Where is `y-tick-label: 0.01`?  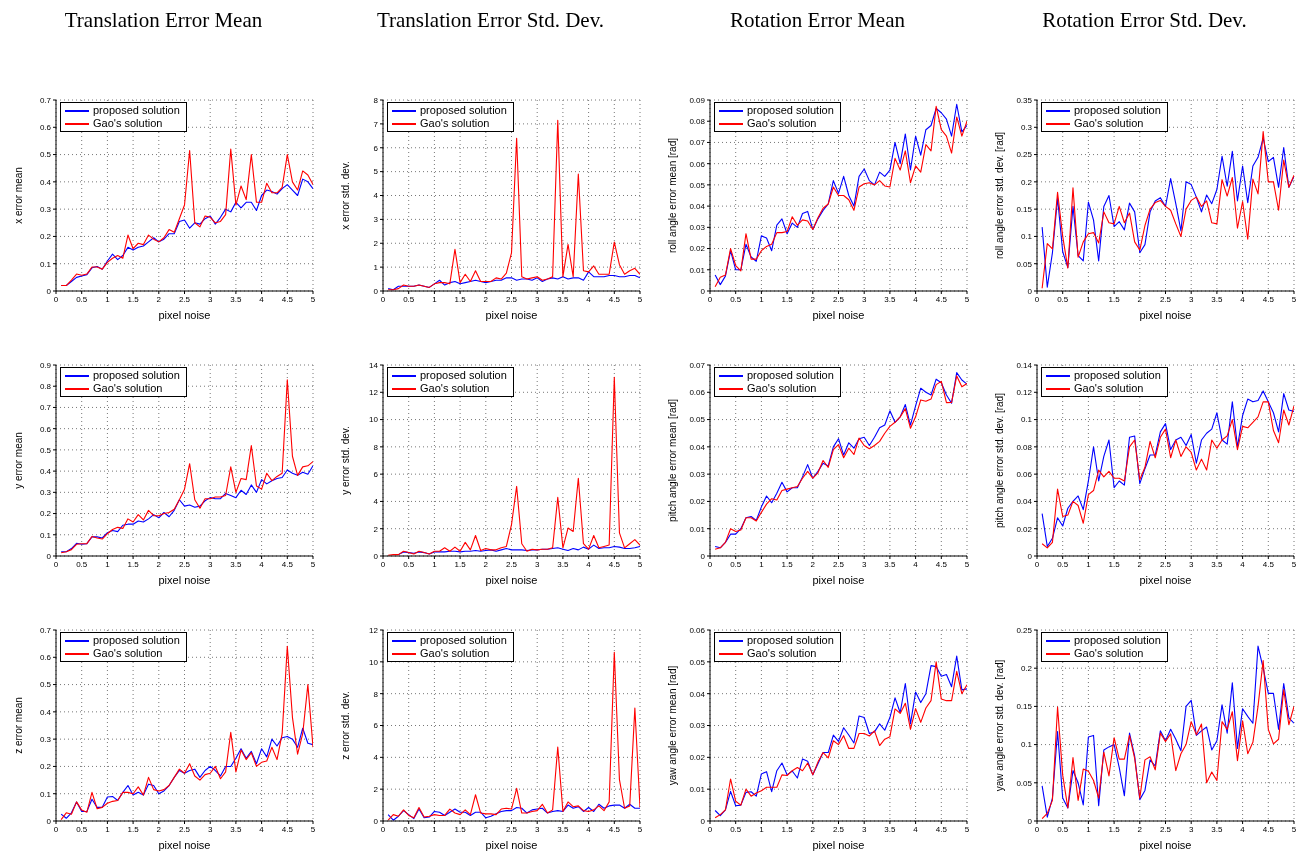 y-tick-label: 0.01 is located at coordinates (697, 529).